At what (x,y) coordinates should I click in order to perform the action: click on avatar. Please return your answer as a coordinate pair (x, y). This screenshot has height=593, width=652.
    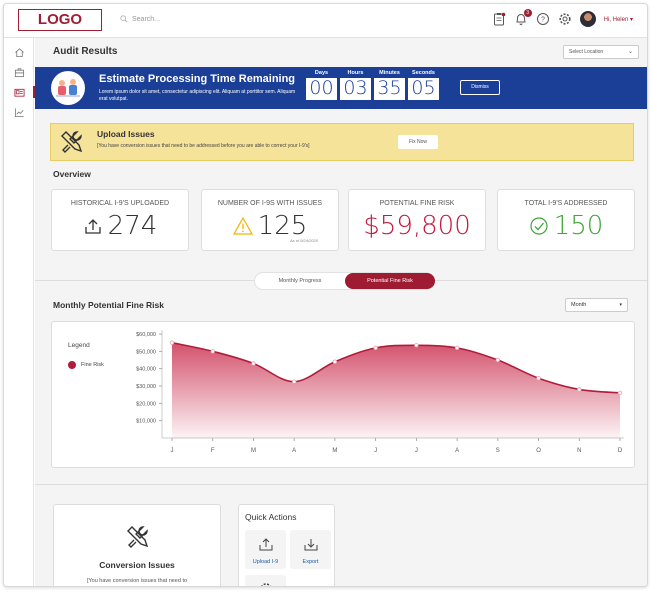
    Looking at the image, I should click on (587, 19).